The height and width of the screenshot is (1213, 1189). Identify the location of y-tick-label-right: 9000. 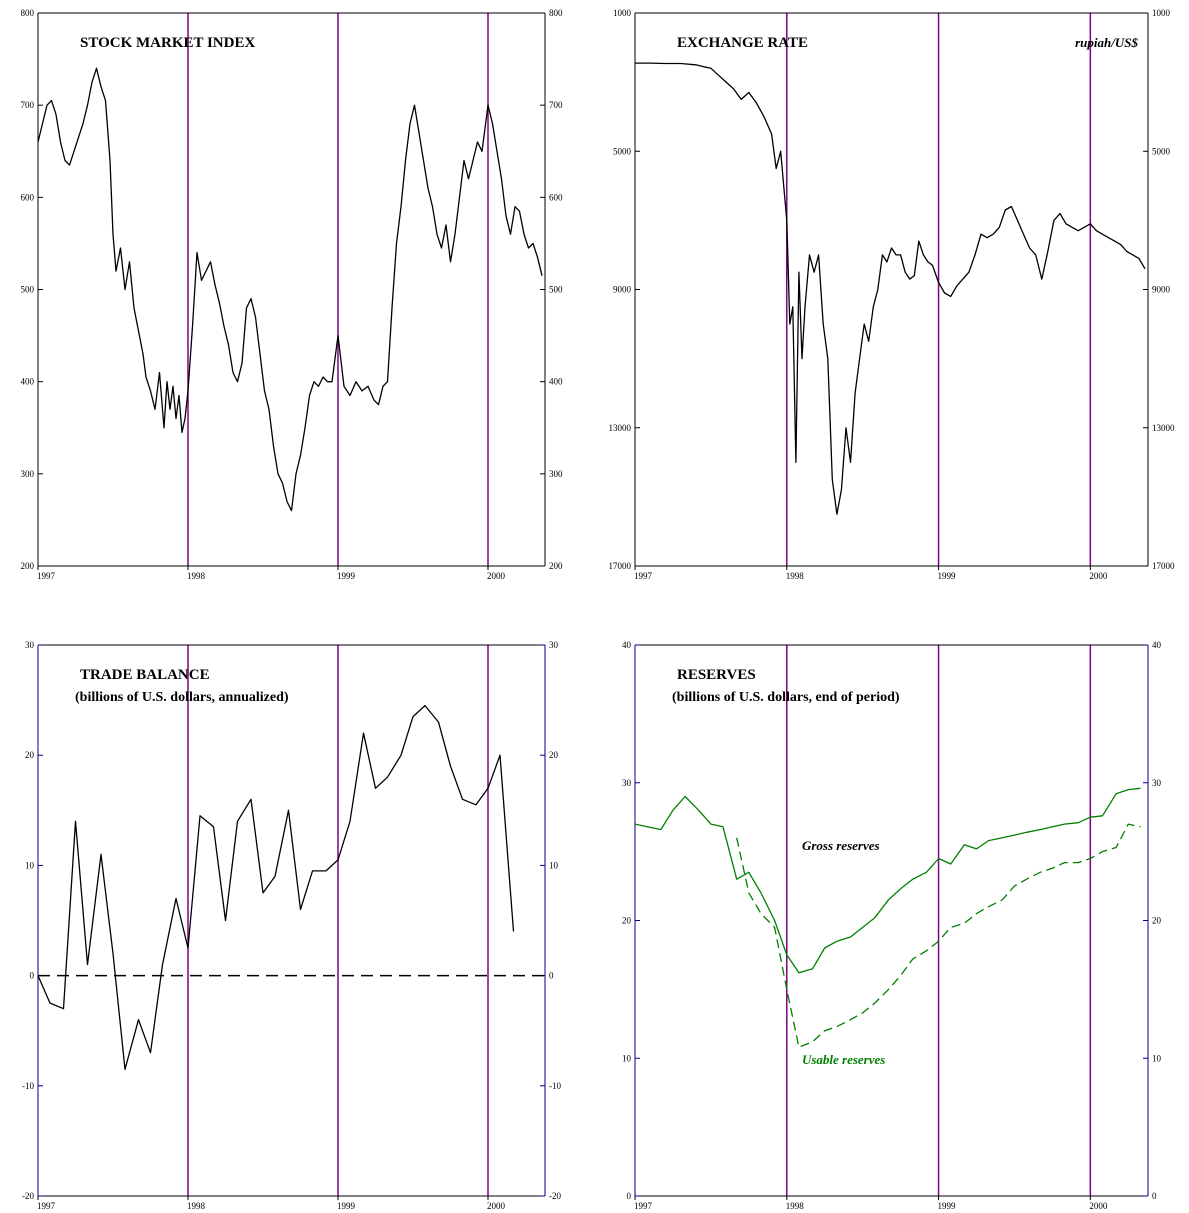
(1161, 290).